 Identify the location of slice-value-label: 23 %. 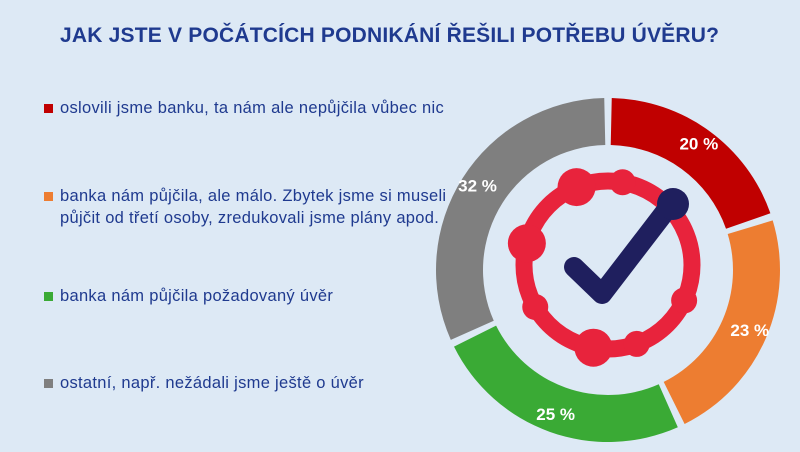
(749, 330).